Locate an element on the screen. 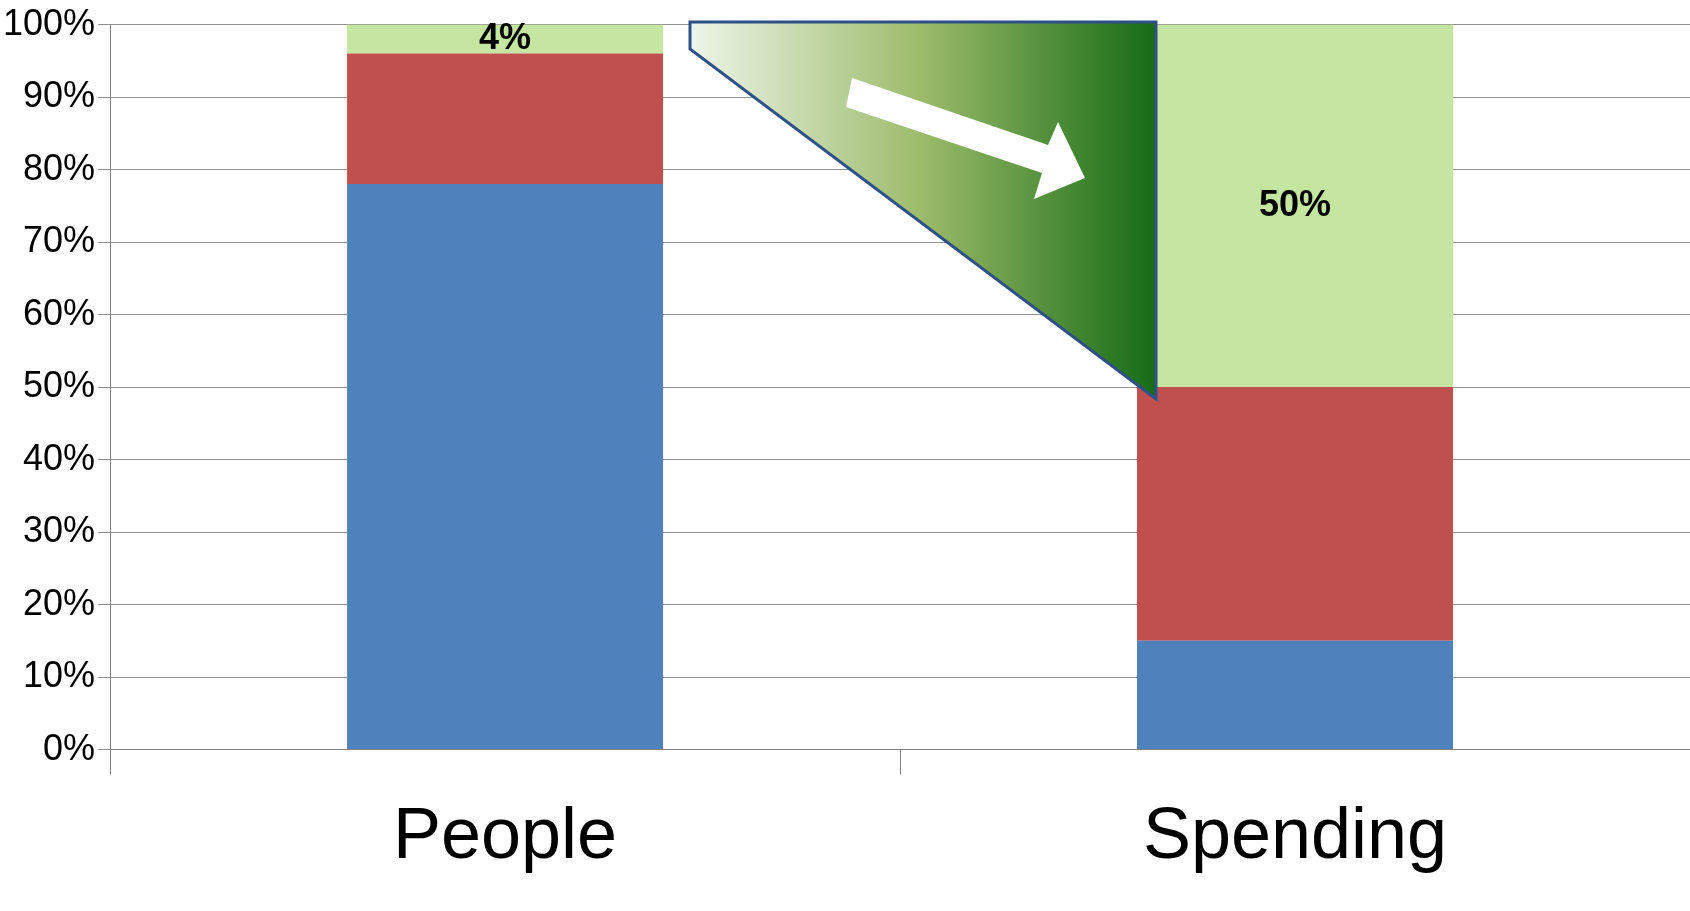  y-tick-label: 50% is located at coordinates (59, 385).